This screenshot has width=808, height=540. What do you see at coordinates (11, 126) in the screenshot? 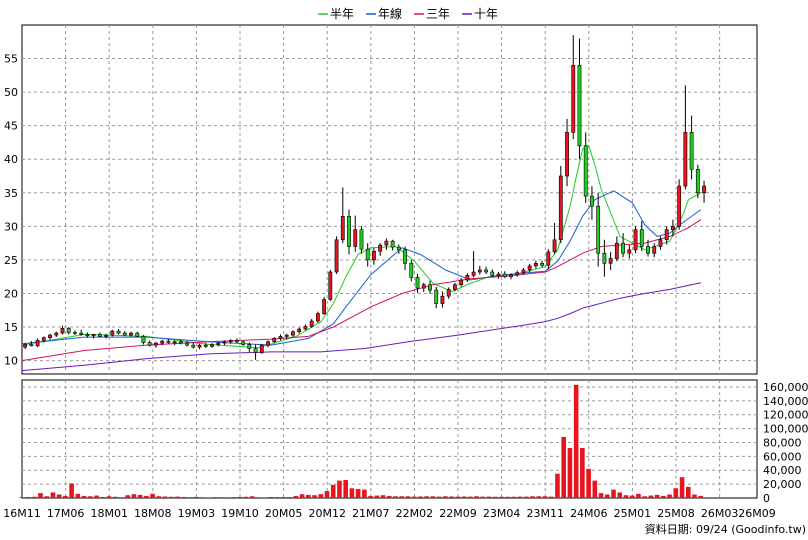
I see `price-tick-label-7: 45` at bounding box center [11, 126].